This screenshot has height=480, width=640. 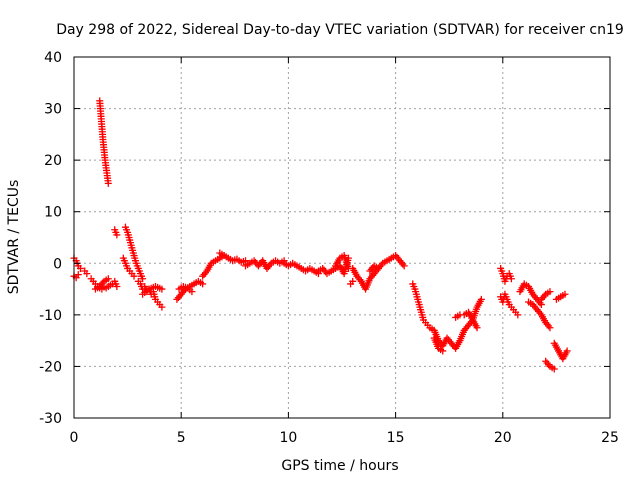 What do you see at coordinates (53, 58) in the screenshot?
I see `y-tick-label: 40` at bounding box center [53, 58].